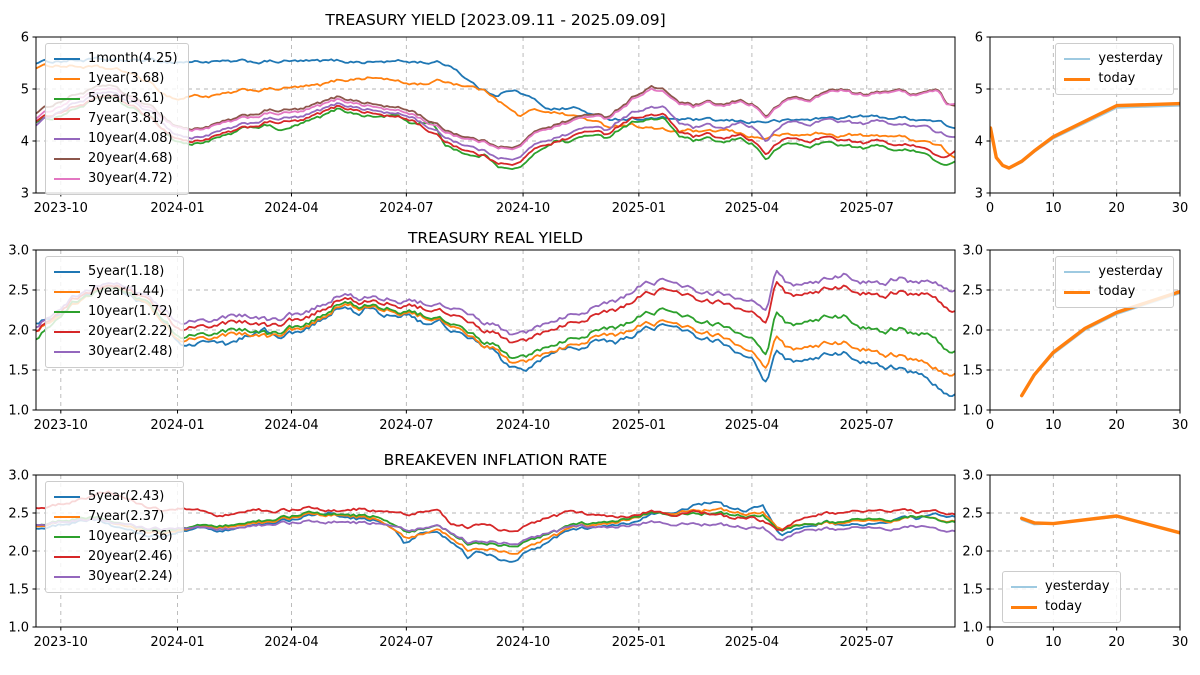  Describe the element at coordinates (979, 90) in the screenshot. I see `svg-text: 5` at that location.